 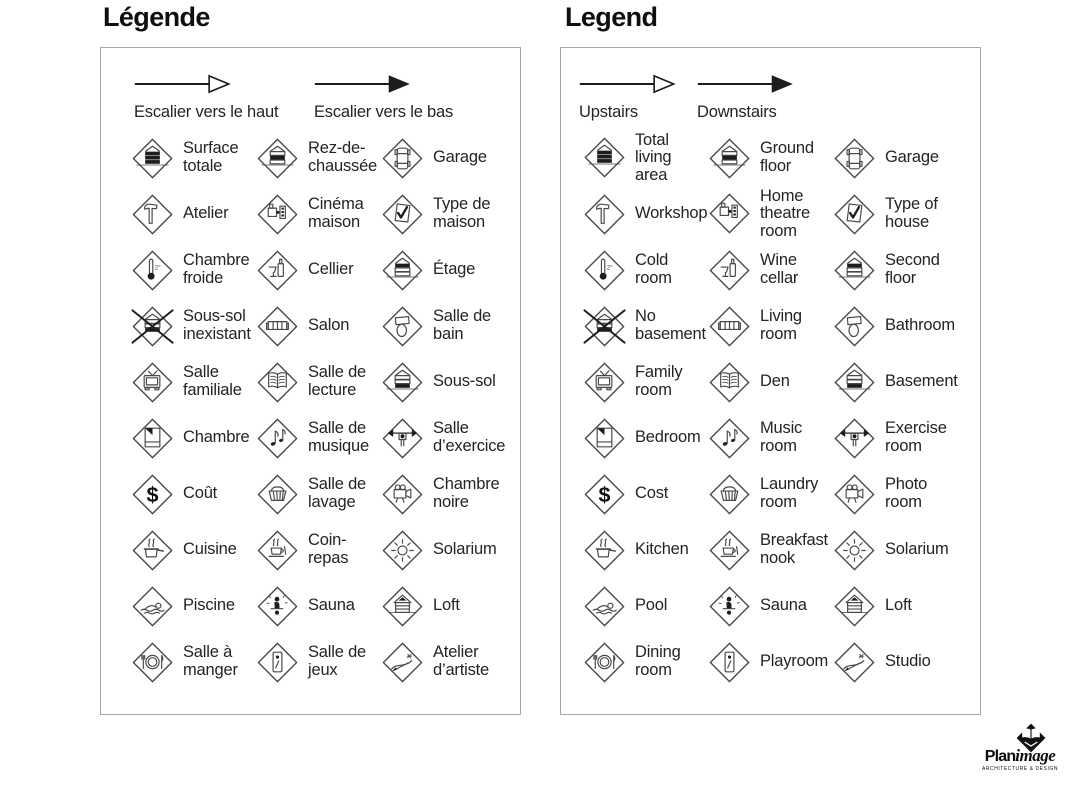 What do you see at coordinates (402, 158) in the screenshot?
I see `garage-icon` at bounding box center [402, 158].